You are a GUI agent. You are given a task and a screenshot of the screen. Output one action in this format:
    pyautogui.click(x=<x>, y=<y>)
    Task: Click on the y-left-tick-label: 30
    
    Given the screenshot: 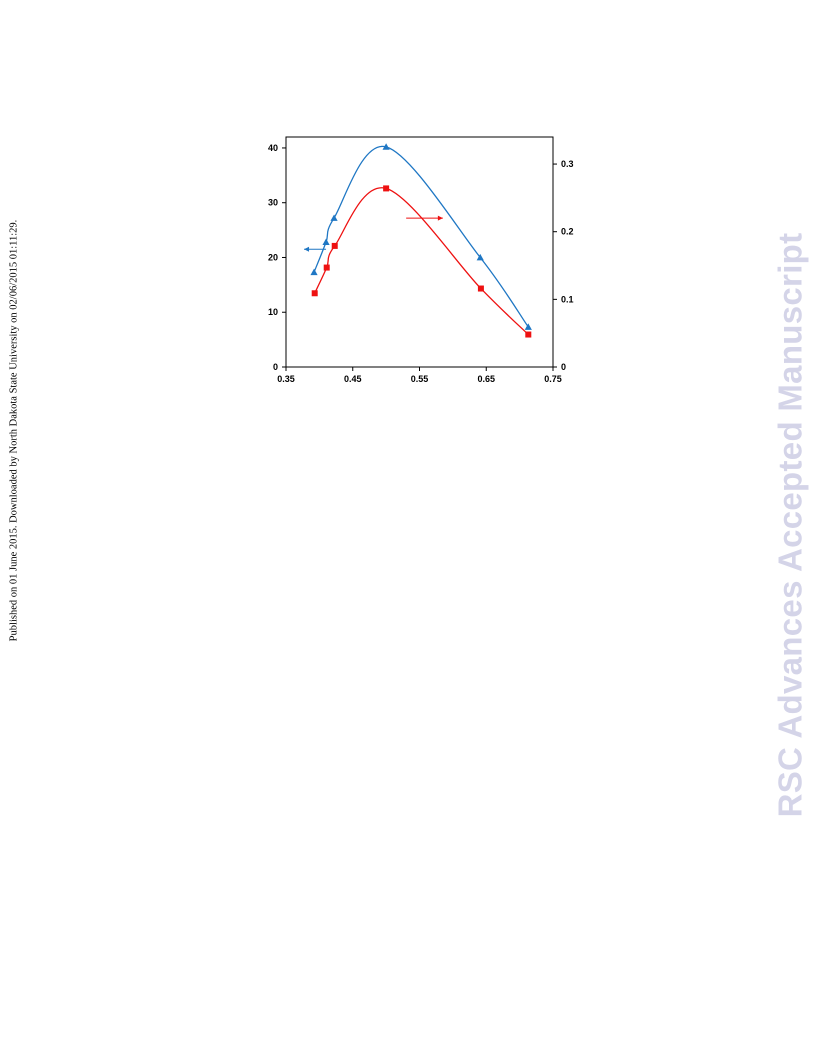 What is the action you would take?
    pyautogui.click(x=273, y=203)
    